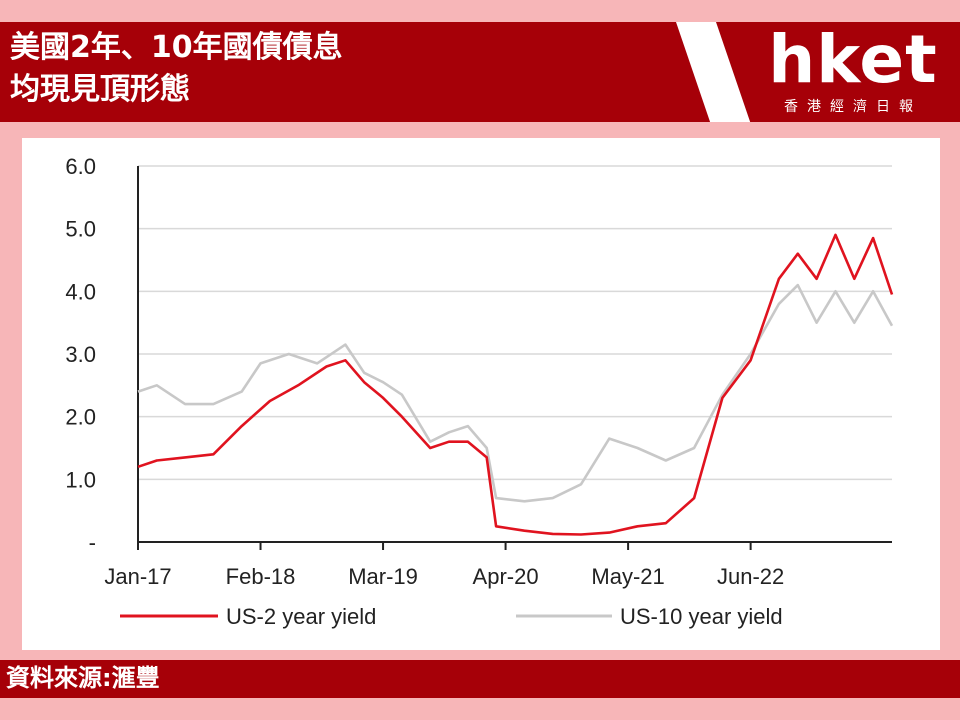 The height and width of the screenshot is (720, 960). Describe the element at coordinates (80, 479) in the screenshot. I see `y-tick-label: 1.0` at that location.